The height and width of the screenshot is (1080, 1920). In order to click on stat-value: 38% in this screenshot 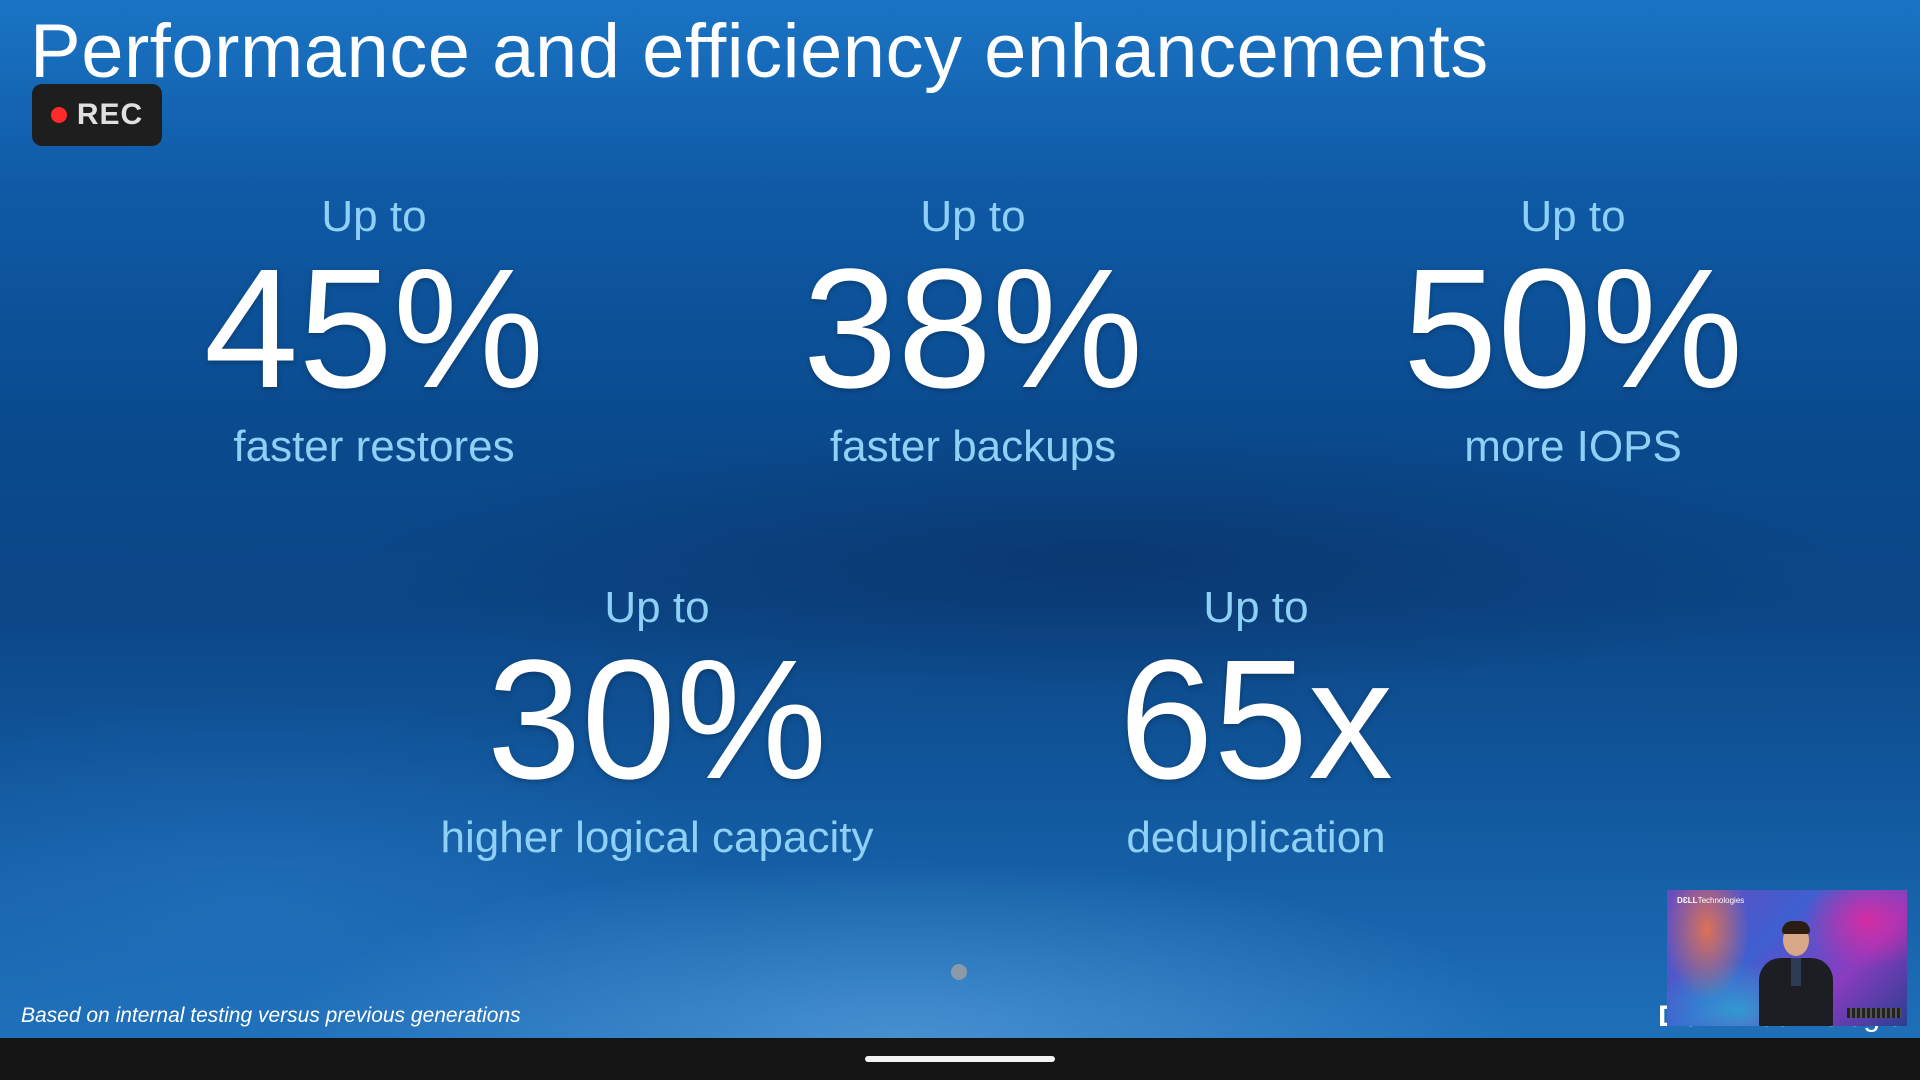, I will do `click(973, 329)`.